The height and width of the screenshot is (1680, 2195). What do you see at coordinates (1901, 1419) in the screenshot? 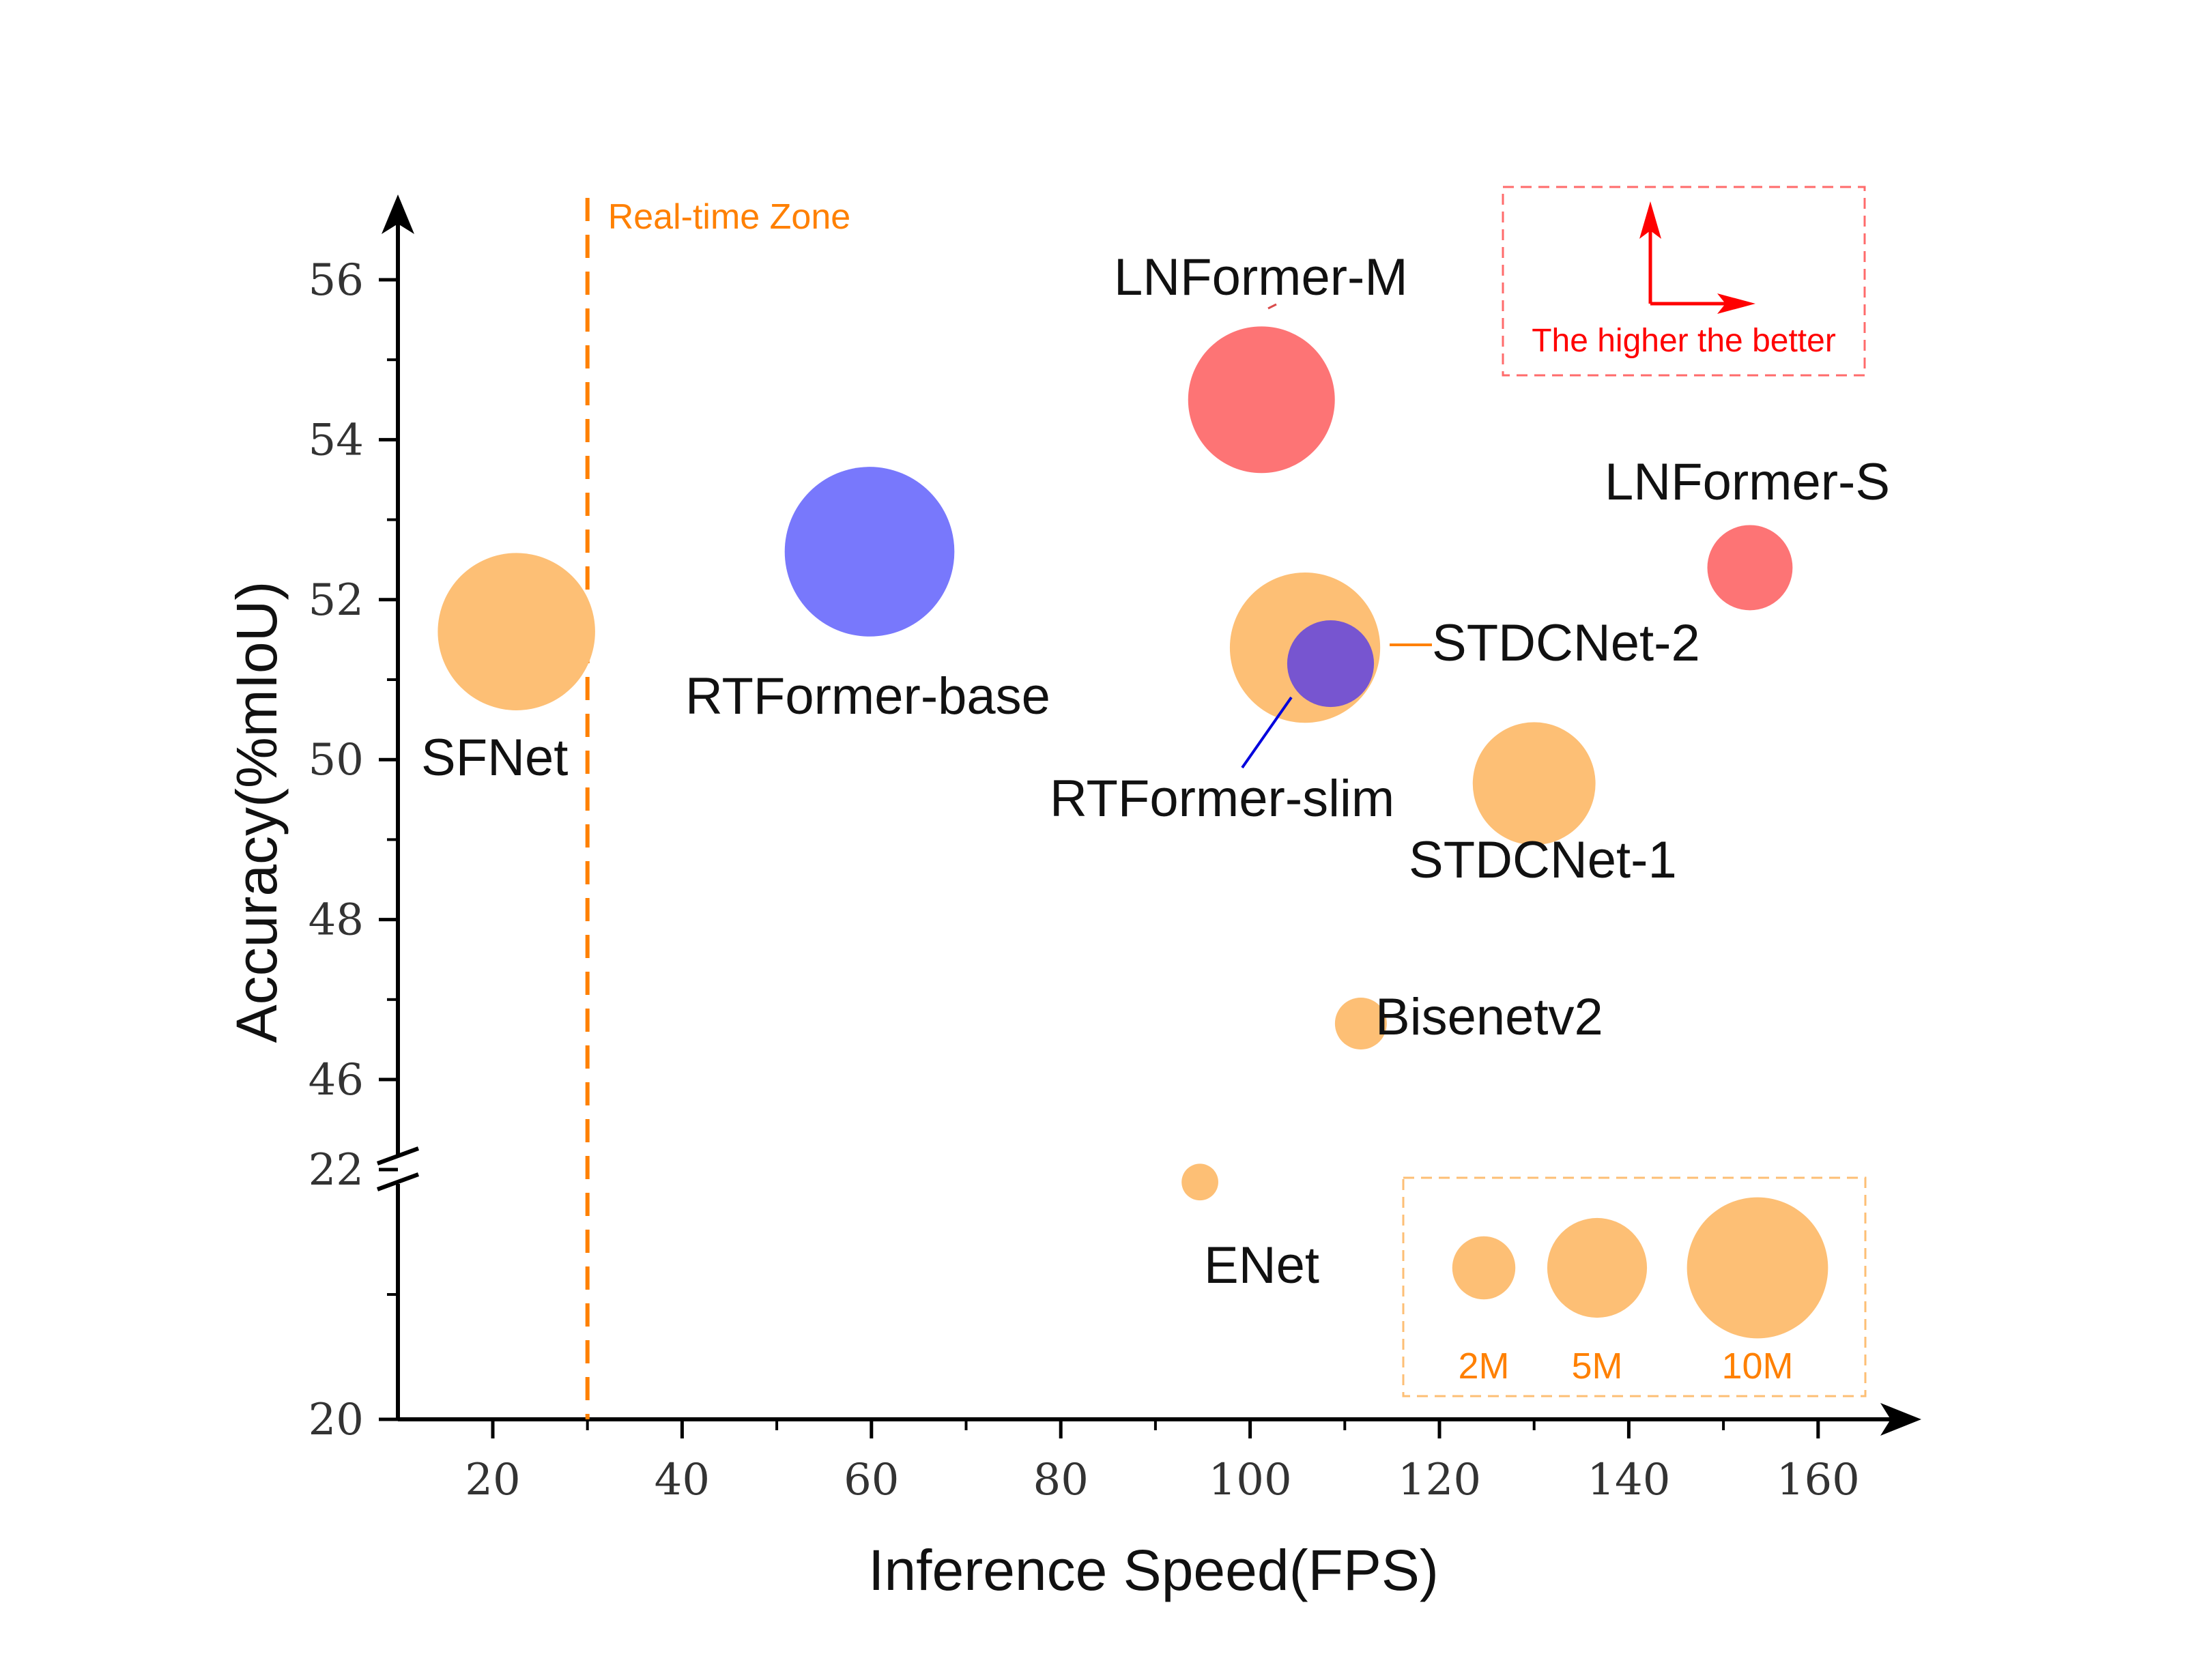
I see `x-axis-arrow` at bounding box center [1901, 1419].